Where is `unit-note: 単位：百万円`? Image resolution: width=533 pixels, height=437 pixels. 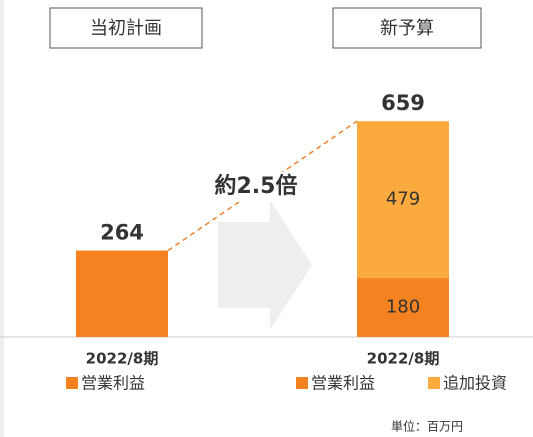
unit-note: 単位：百万円 is located at coordinates (427, 426).